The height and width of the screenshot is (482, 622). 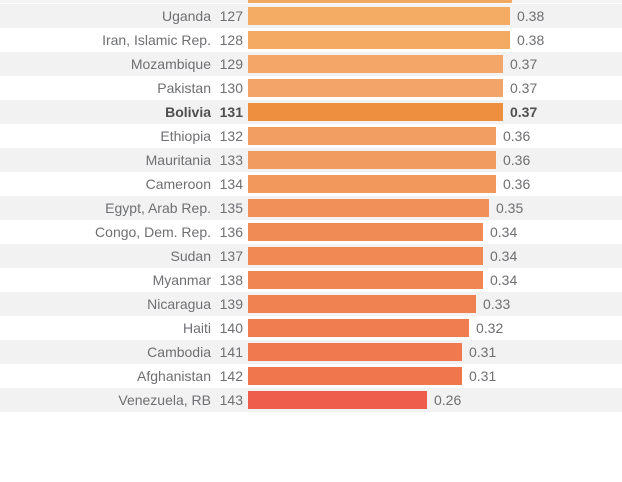 What do you see at coordinates (231, 40) in the screenshot?
I see `rank-label: 128` at bounding box center [231, 40].